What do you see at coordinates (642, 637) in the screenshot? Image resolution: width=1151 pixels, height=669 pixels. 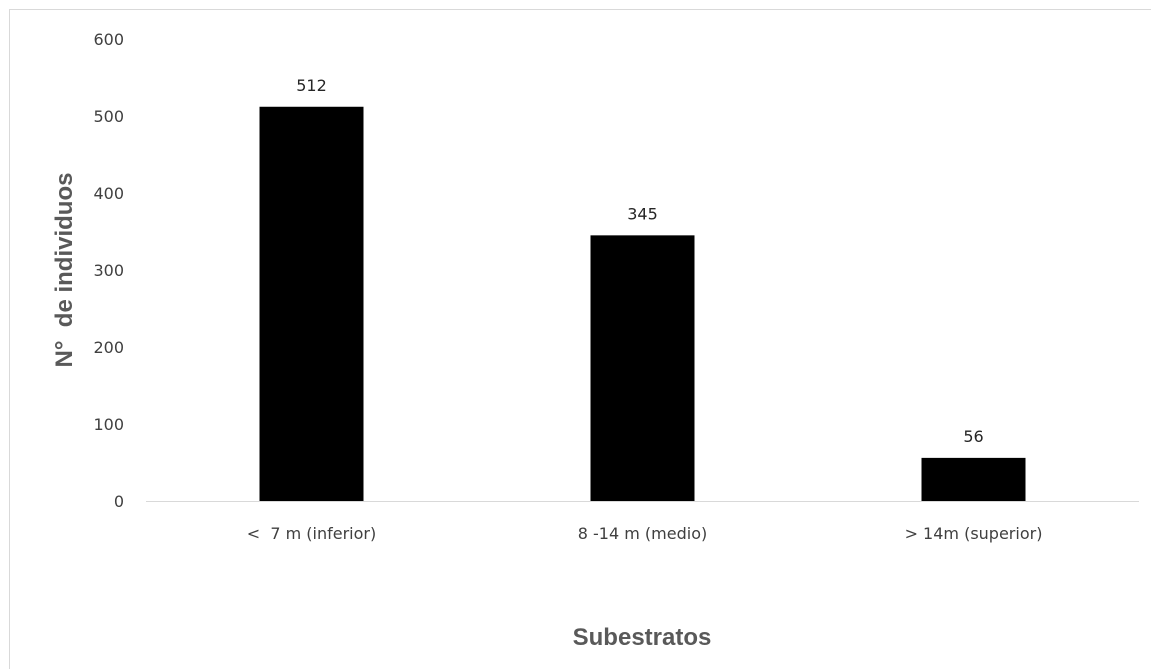 I see `x-axis-title: Subestratos` at bounding box center [642, 637].